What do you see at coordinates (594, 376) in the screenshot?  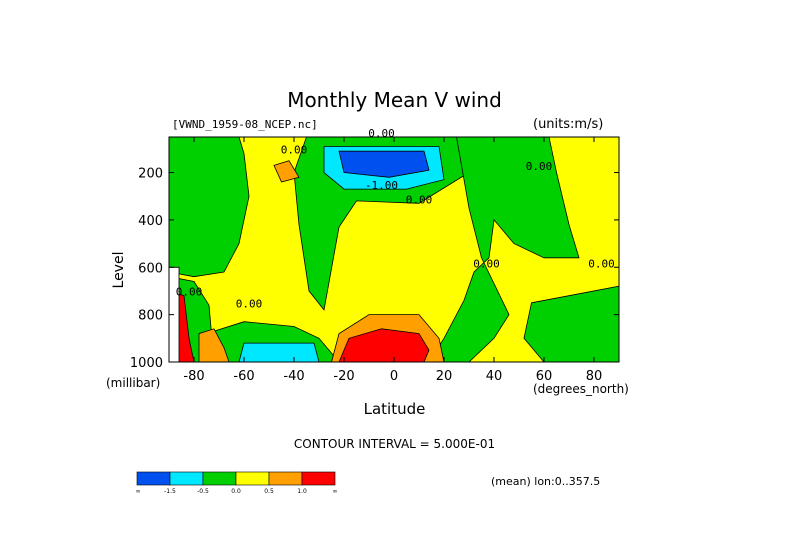 I see `x-tick-label-8: 80` at bounding box center [594, 376].